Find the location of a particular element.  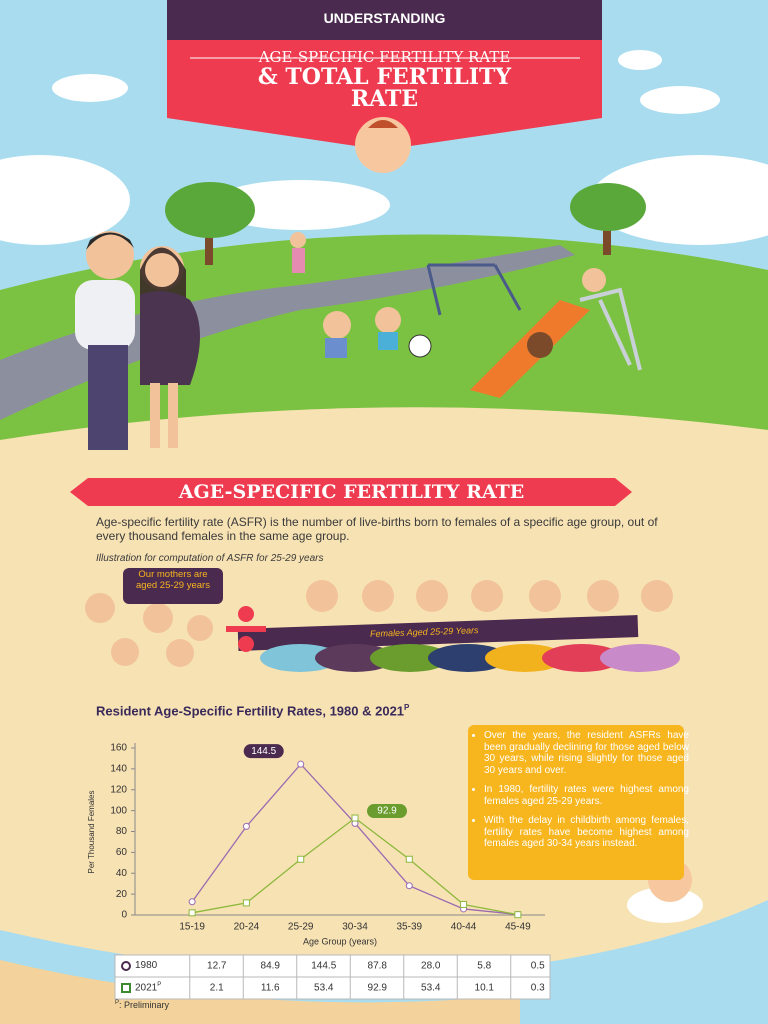

x-tick-label: 15-19 is located at coordinates (192, 927).